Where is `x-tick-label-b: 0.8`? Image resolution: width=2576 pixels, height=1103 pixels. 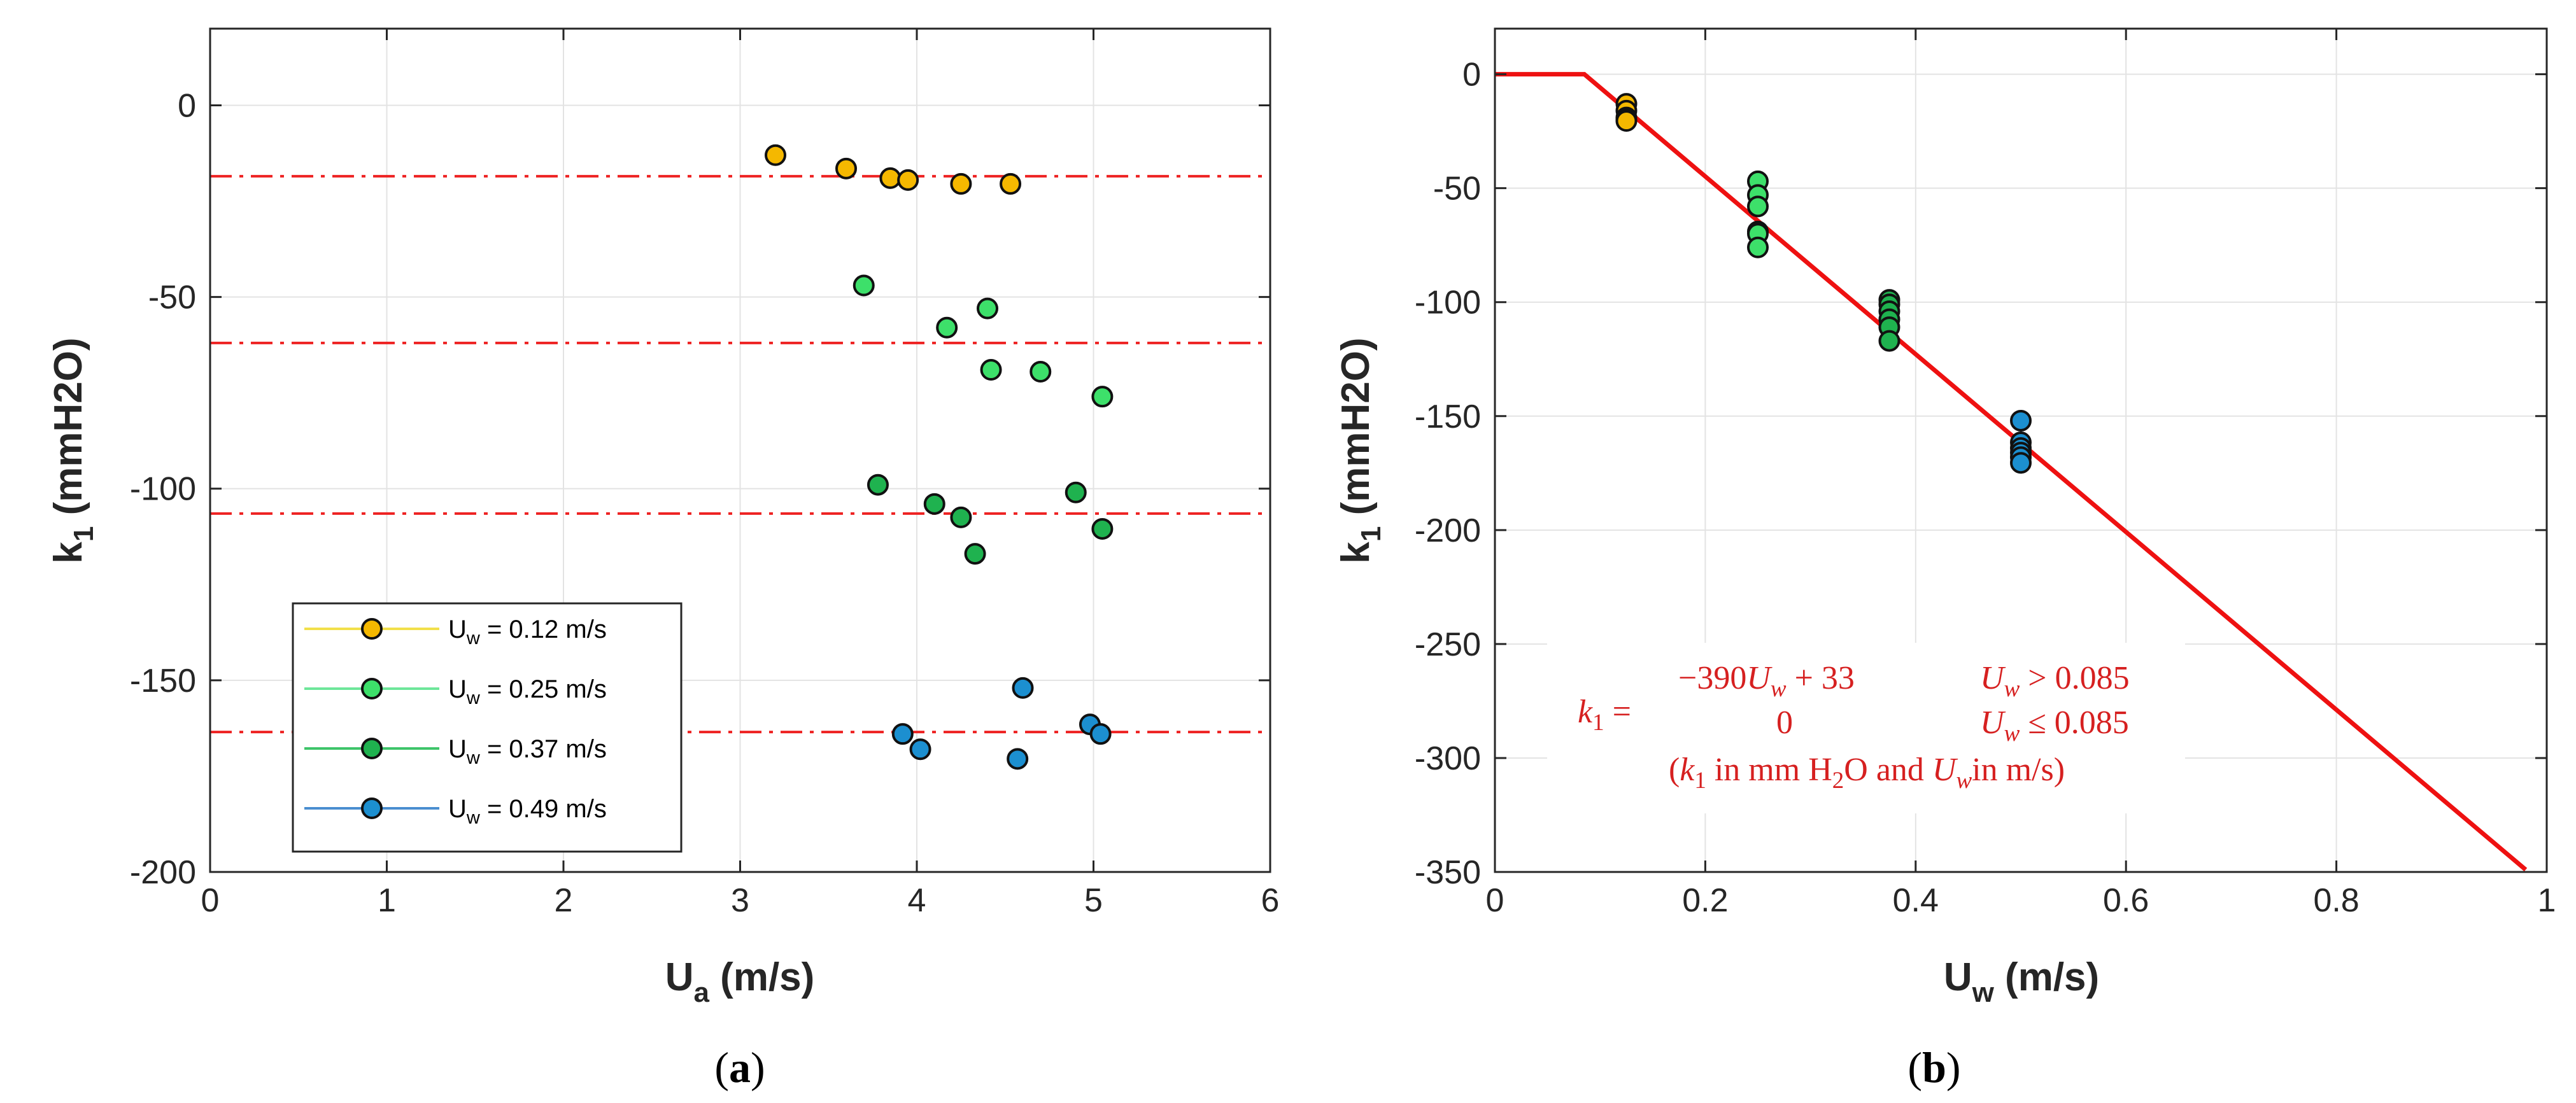 x-tick-label-b: 0.8 is located at coordinates (2336, 900).